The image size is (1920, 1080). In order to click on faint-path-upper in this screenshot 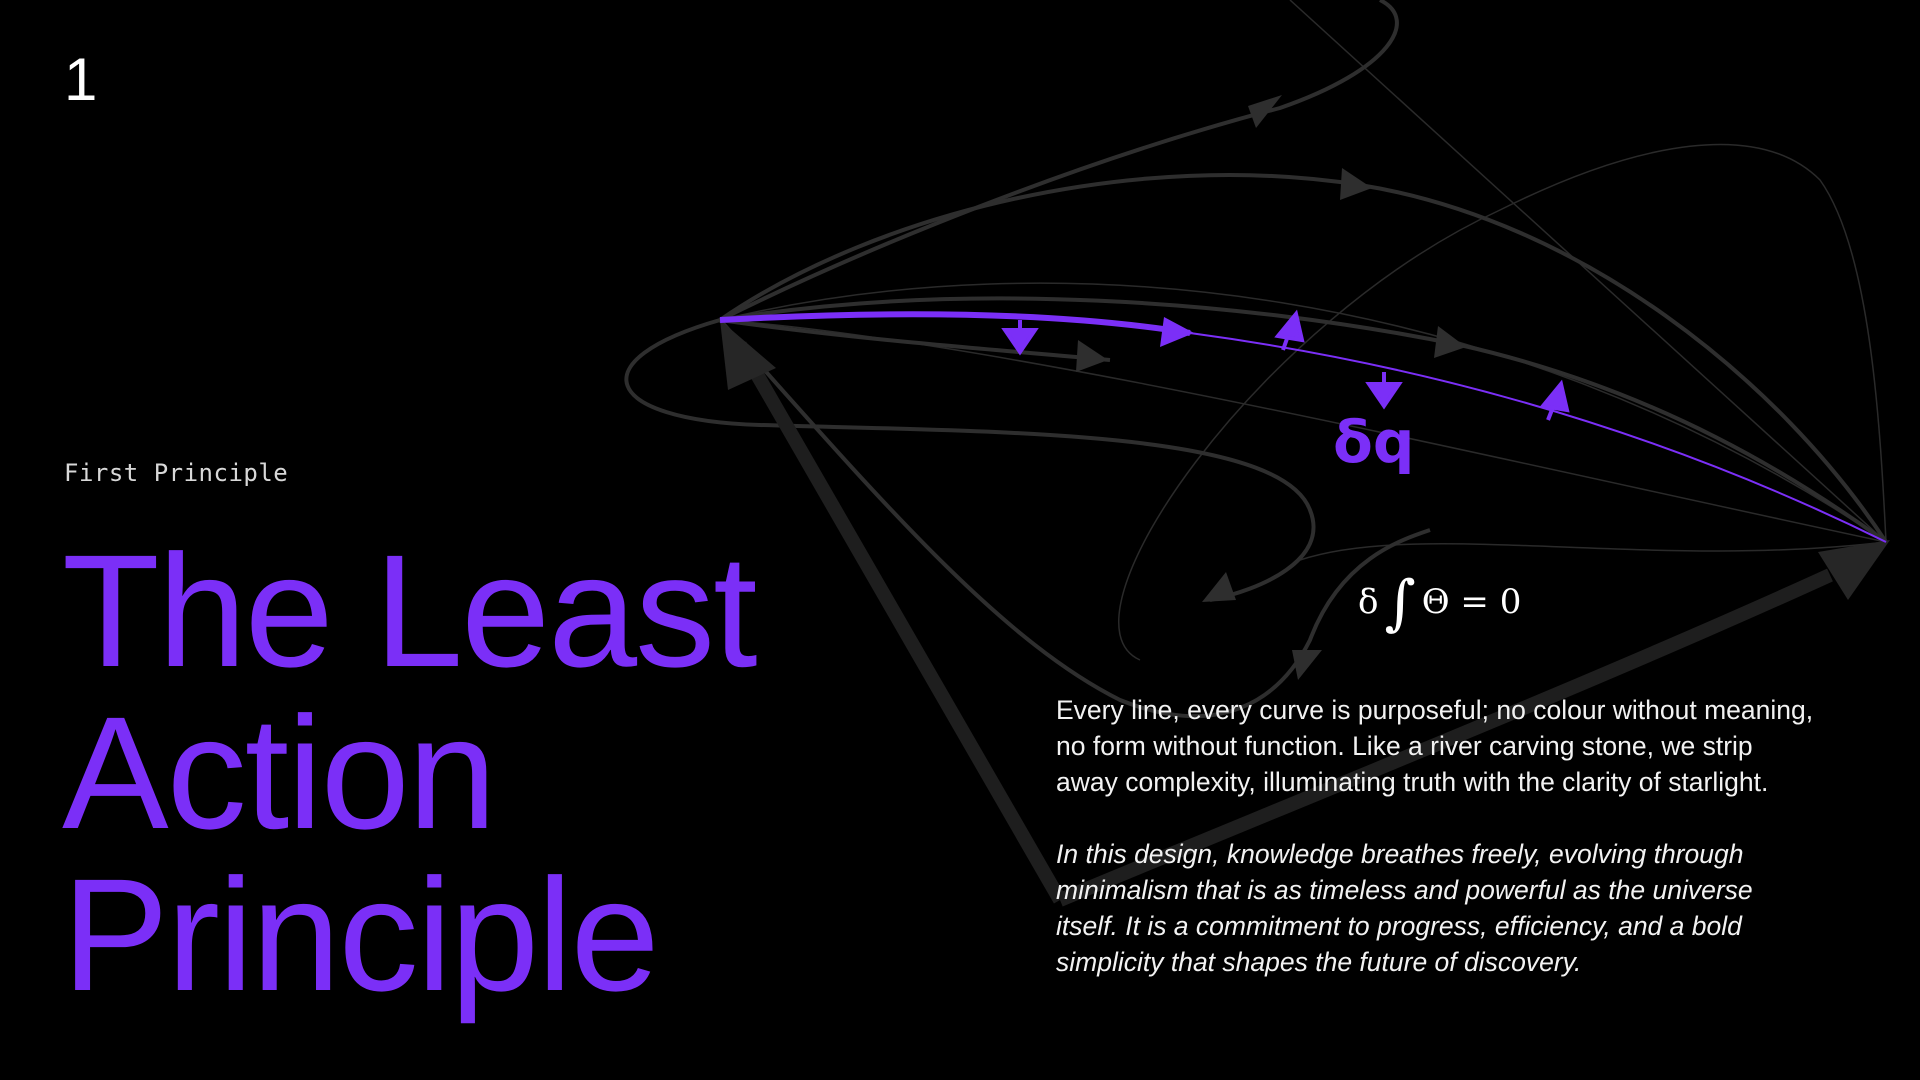, I will do `click(1303, 412)`.